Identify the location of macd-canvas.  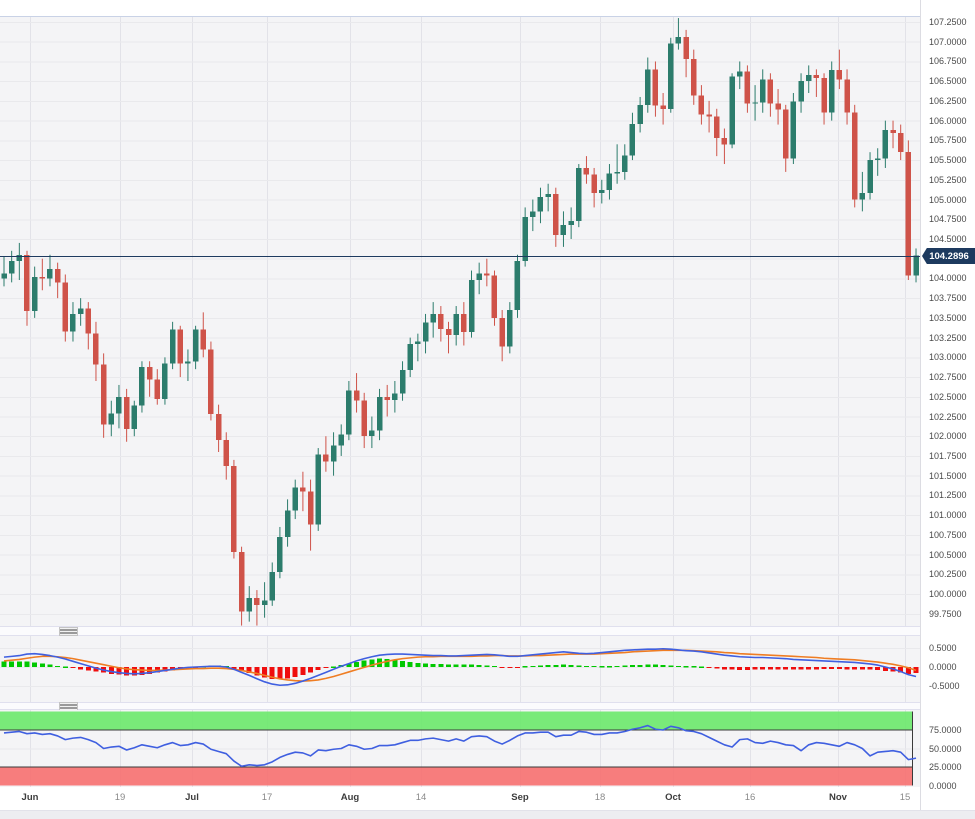
(460, 669).